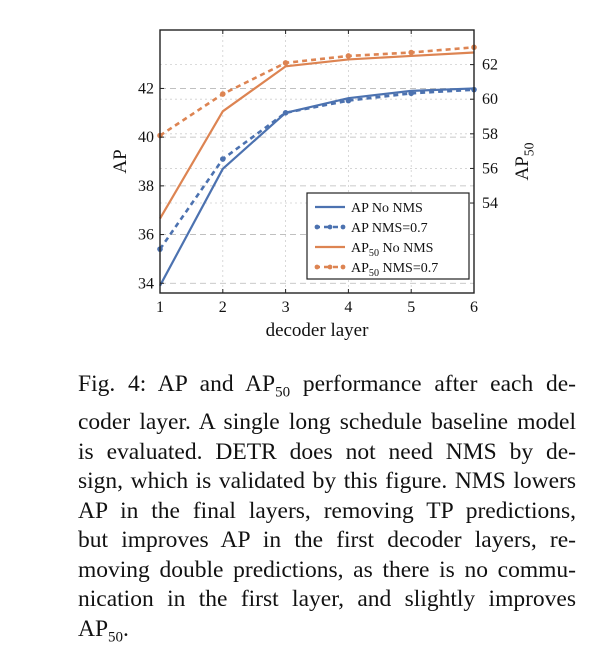 This screenshot has height=653, width=592. I want to click on y2-tick-label: 56, so click(490, 168).